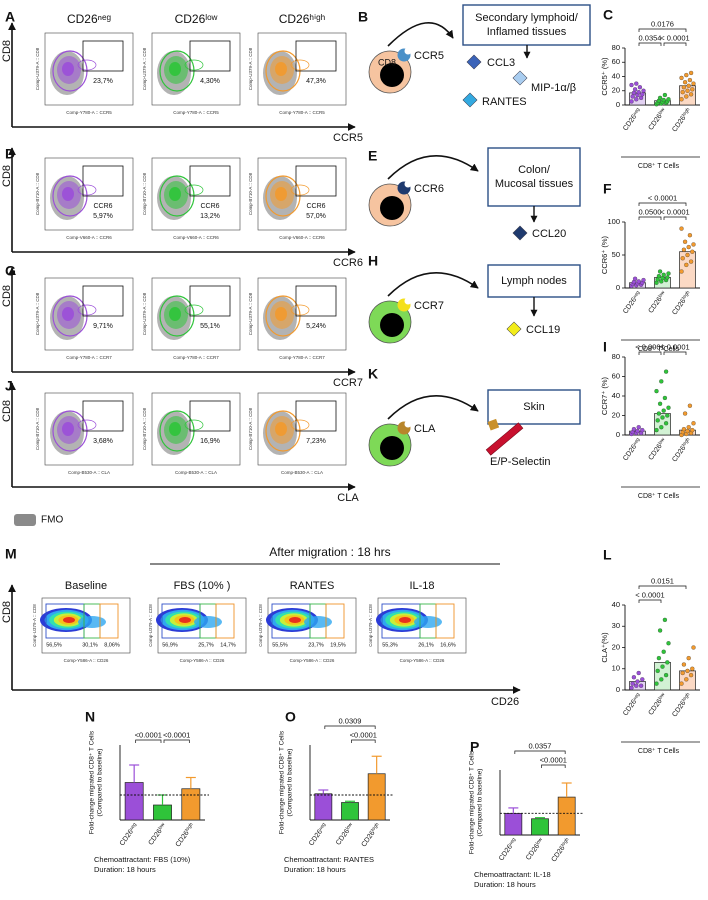 The height and width of the screenshot is (900, 708). What do you see at coordinates (543, 330) in the screenshot?
I see `ligand-label: CCL19` at bounding box center [543, 330].